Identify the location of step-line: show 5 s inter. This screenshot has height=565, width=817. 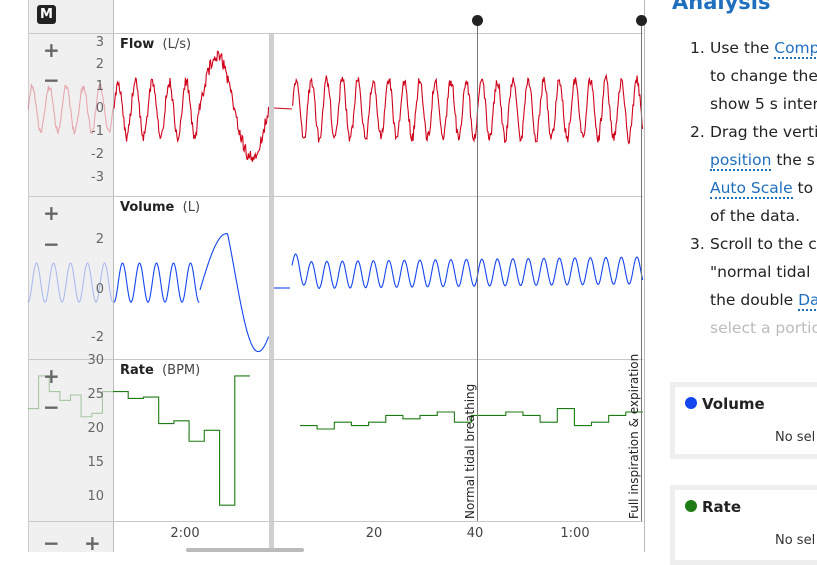
(763, 104).